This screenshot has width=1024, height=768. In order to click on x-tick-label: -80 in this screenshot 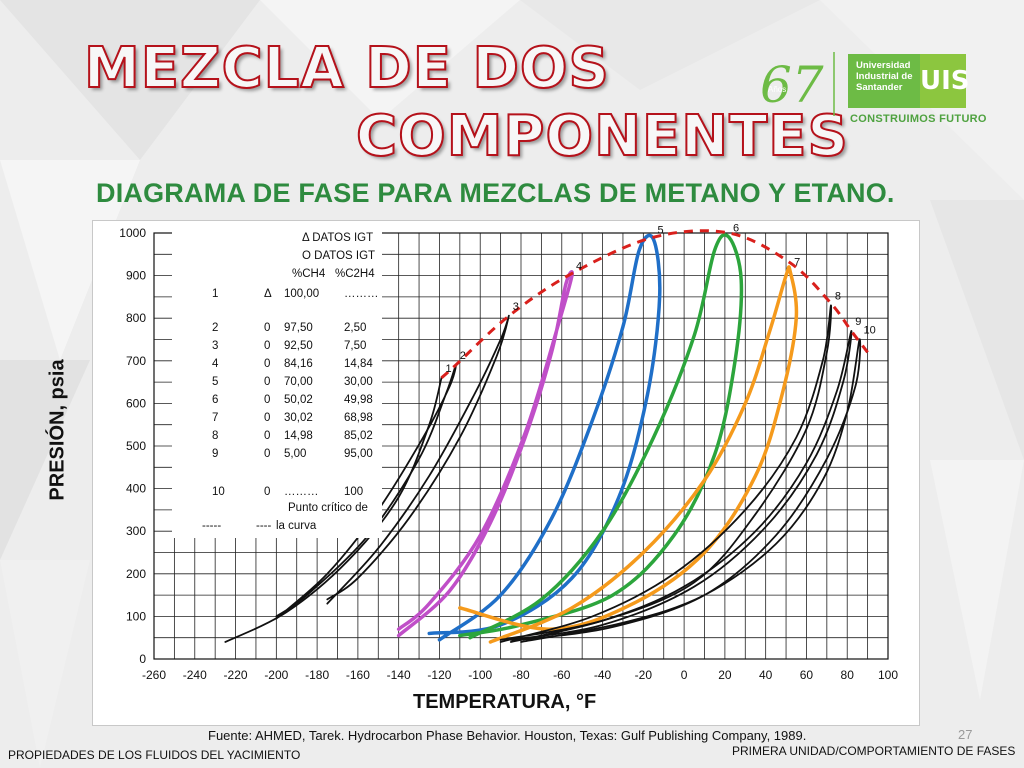, I will do `click(521, 675)`.